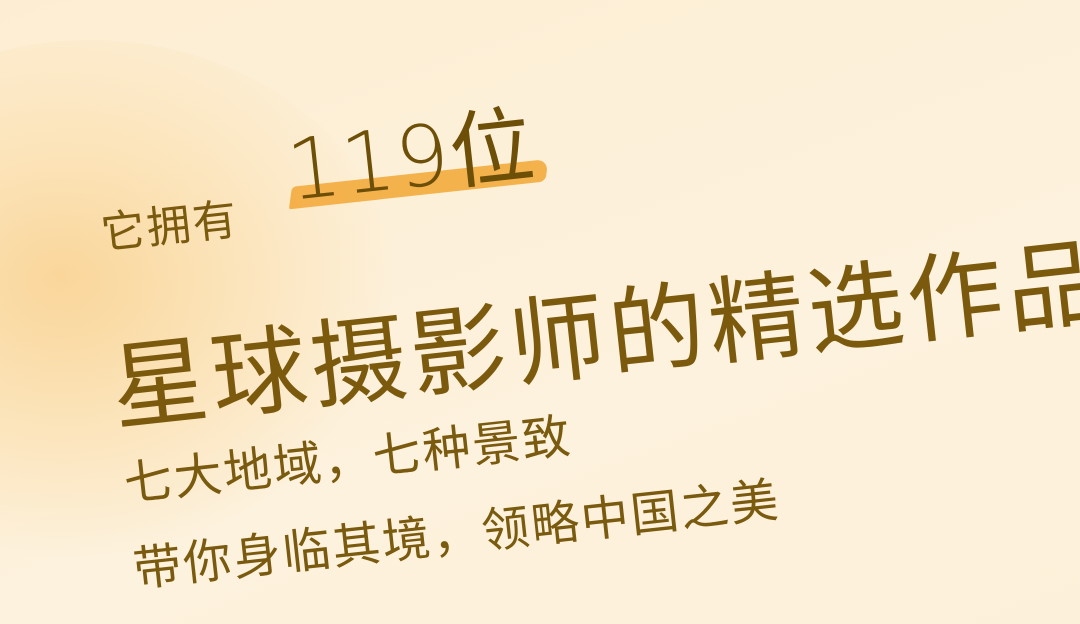 This screenshot has width=1080, height=624. What do you see at coordinates (170, 226) in the screenshot?
I see `intro-text: 它拥有` at bounding box center [170, 226].